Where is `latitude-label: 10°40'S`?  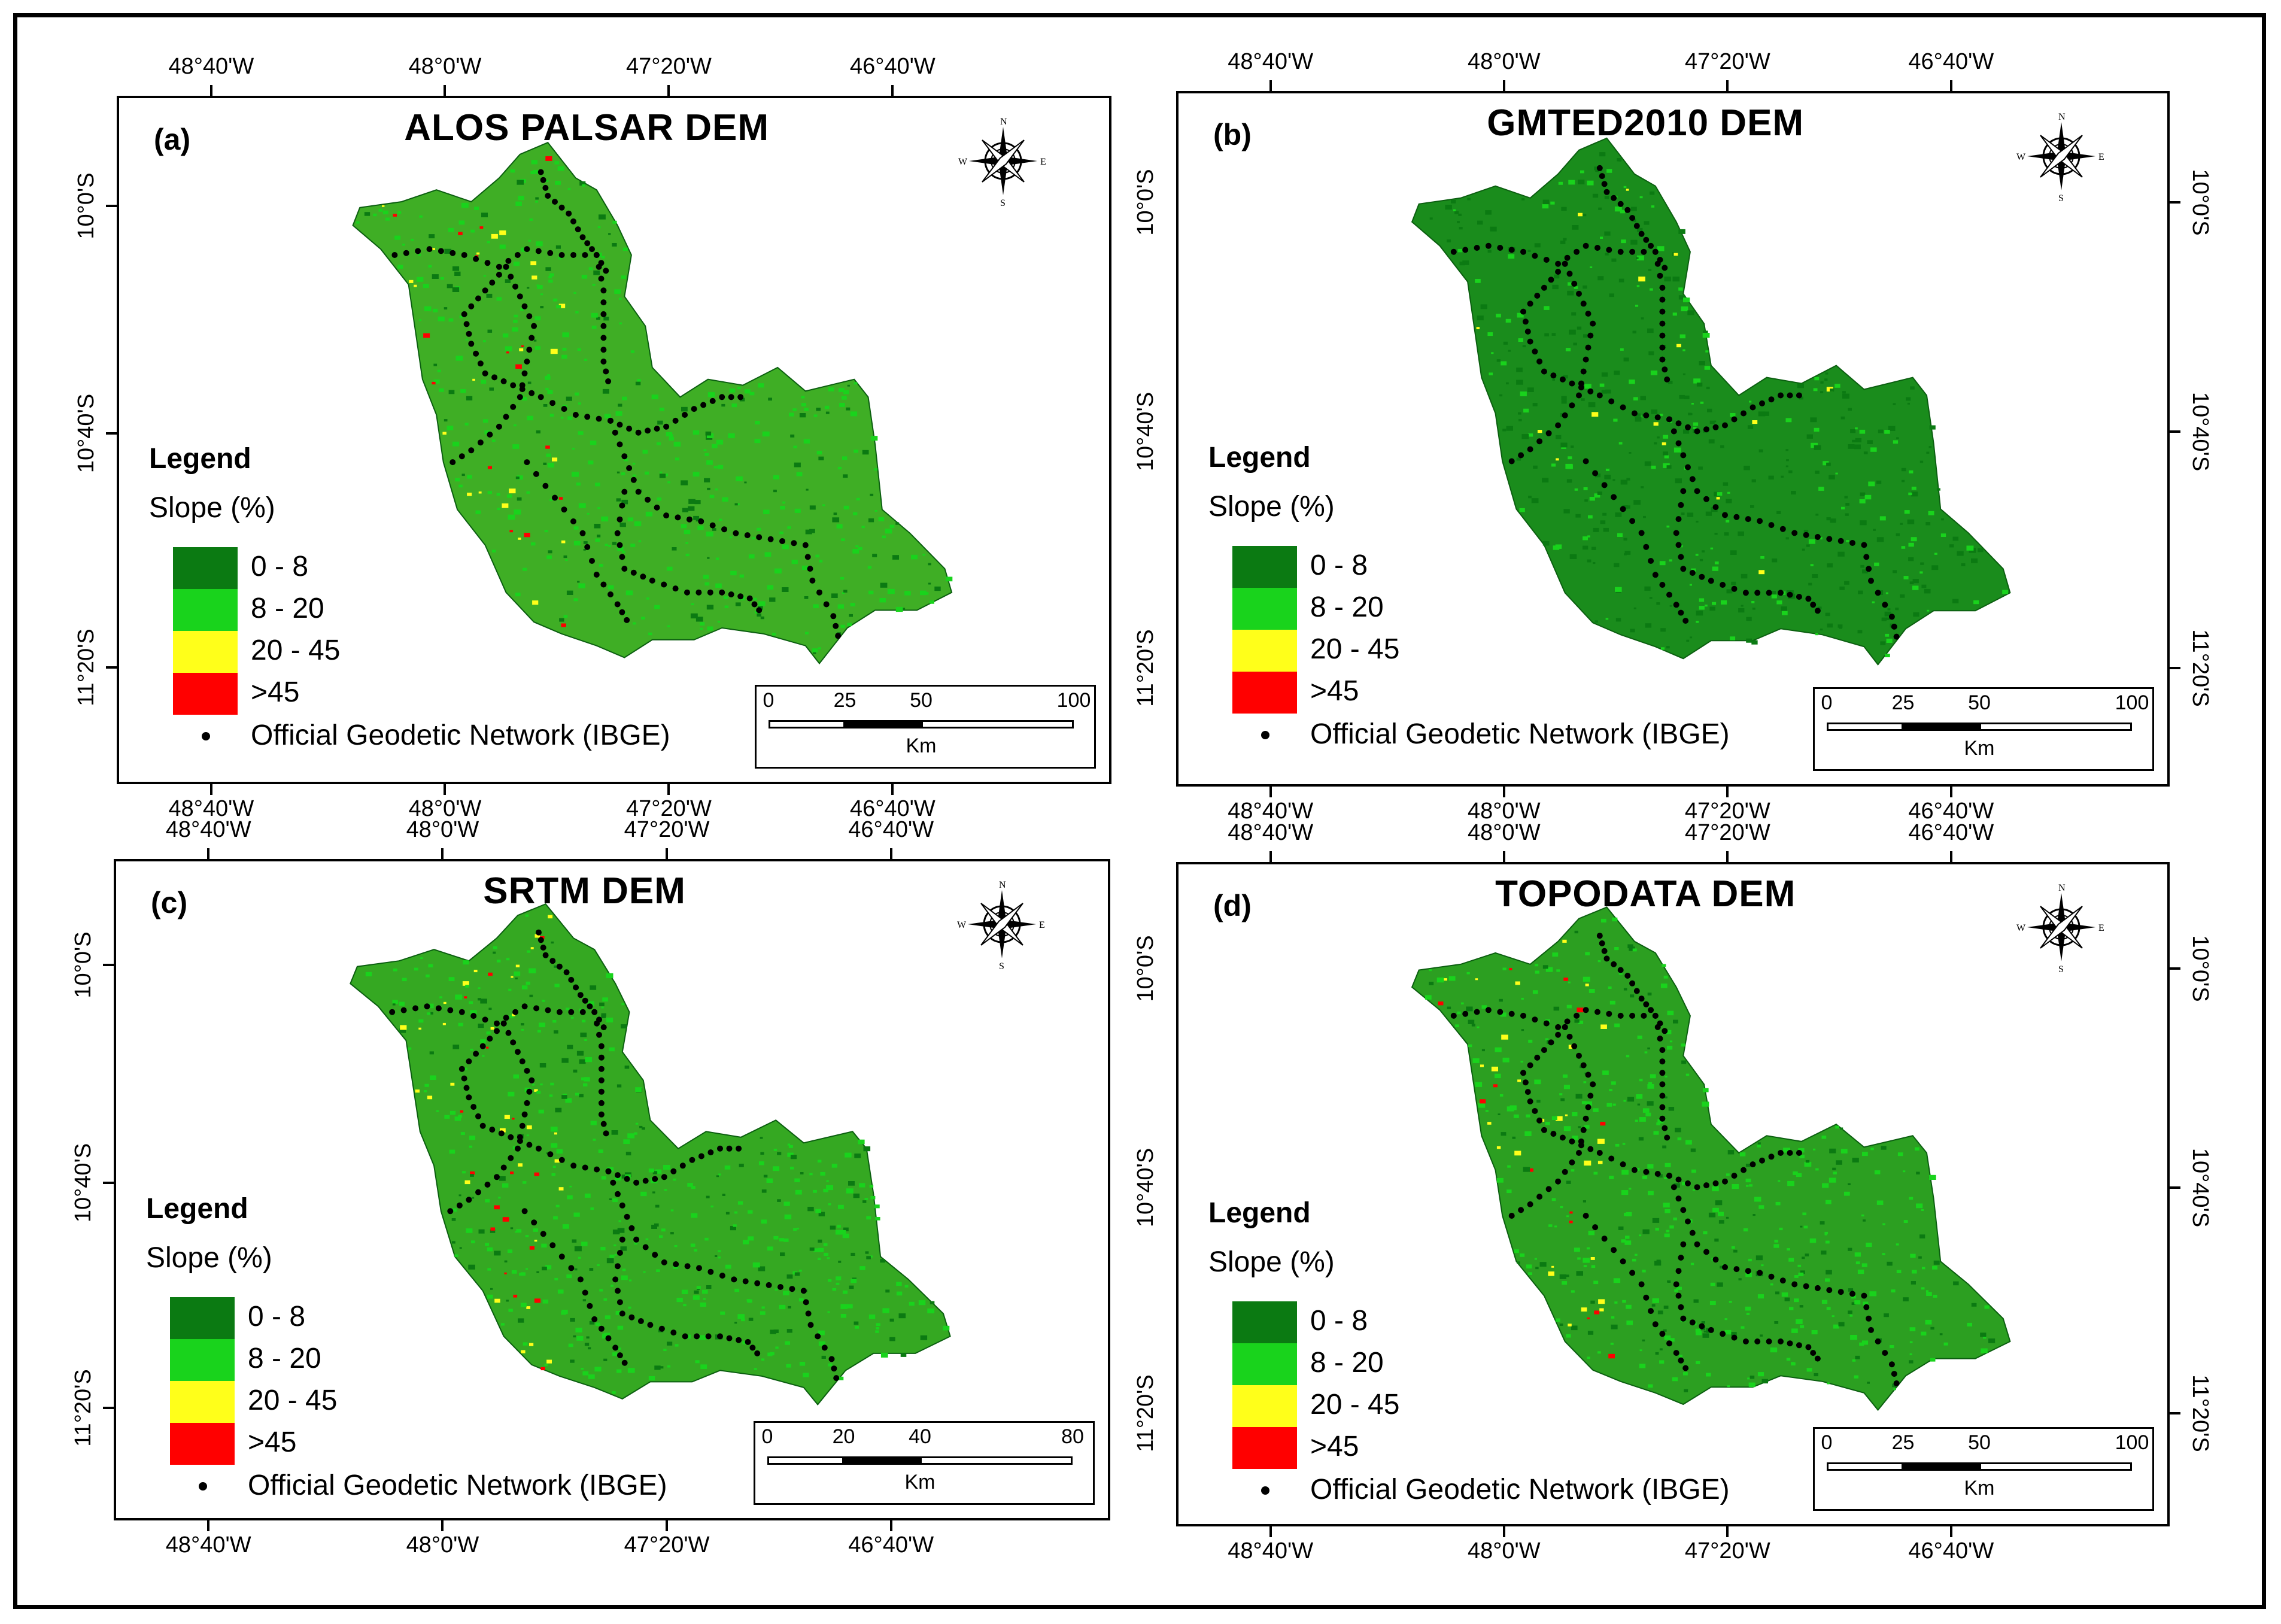 latitude-label: 10°40'S is located at coordinates (2200, 1188).